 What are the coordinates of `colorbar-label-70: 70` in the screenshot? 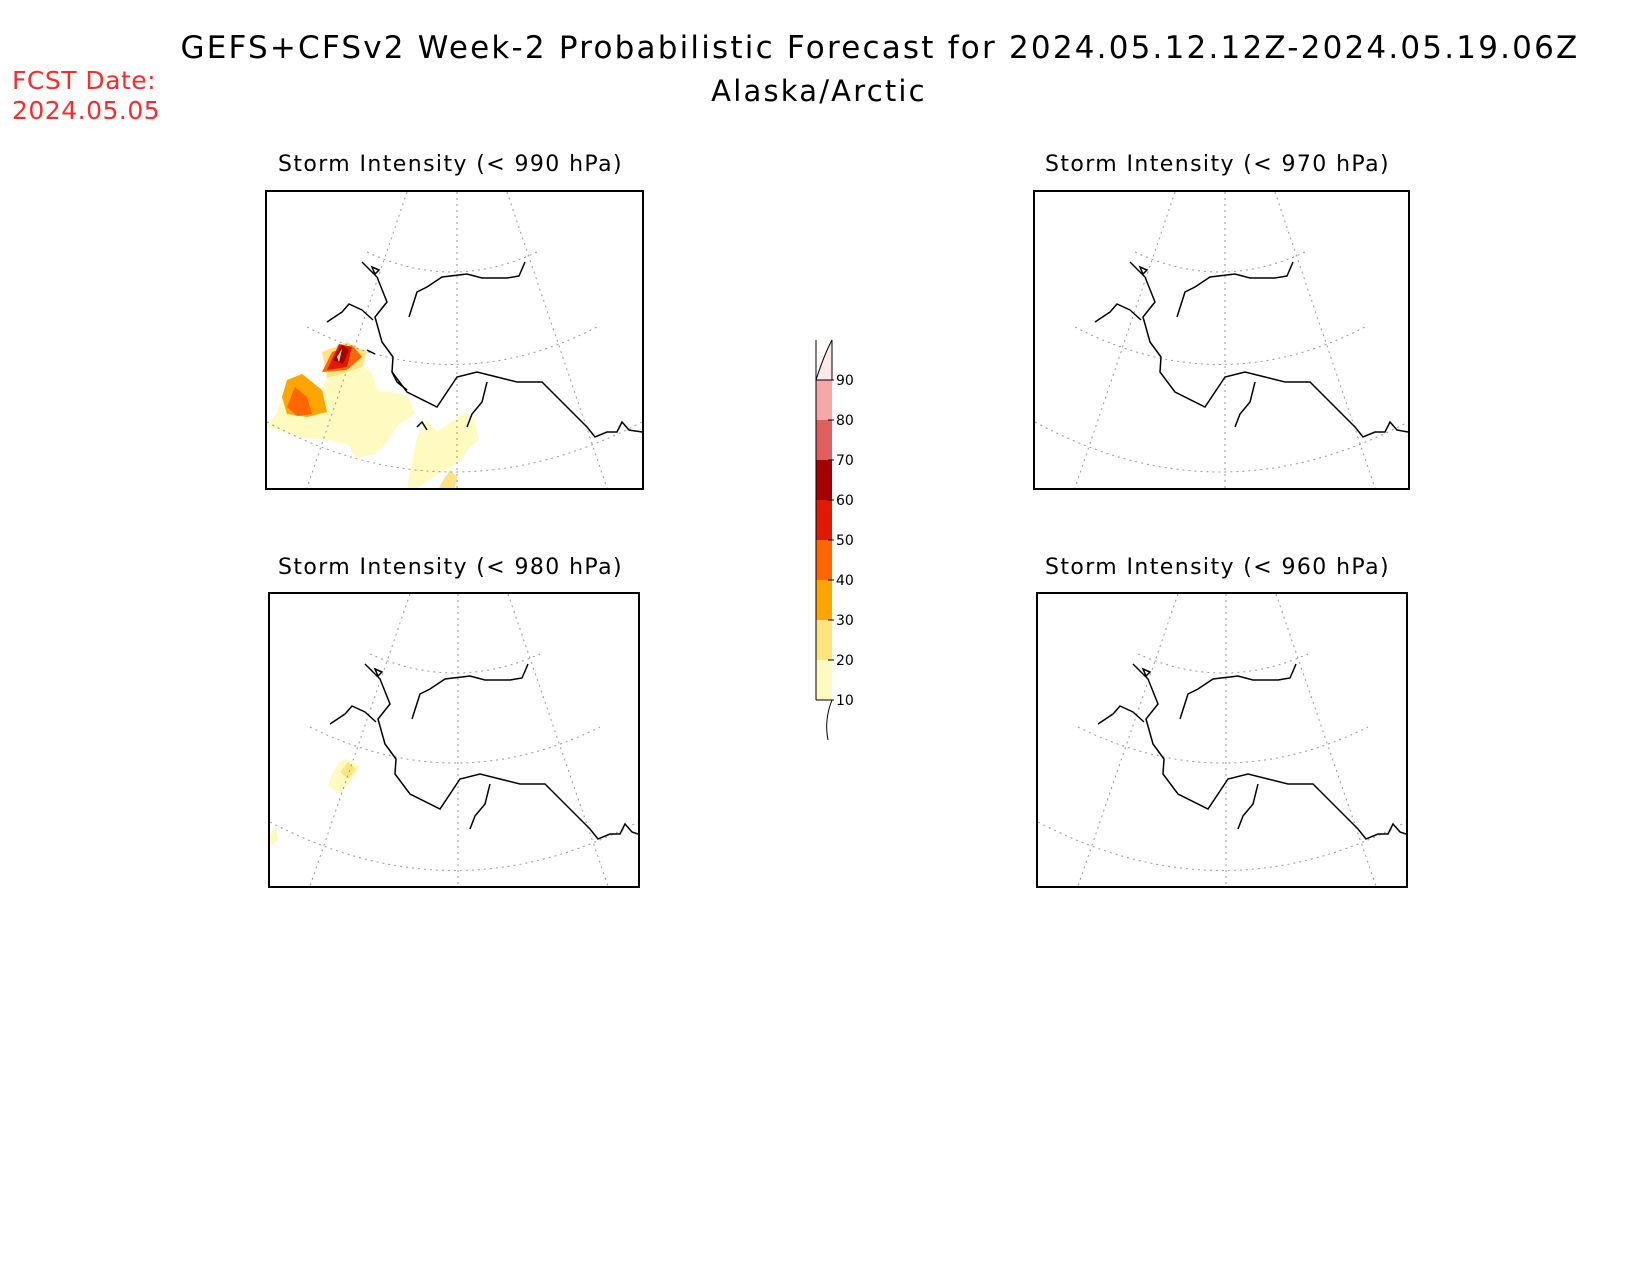 It's located at (845, 461).